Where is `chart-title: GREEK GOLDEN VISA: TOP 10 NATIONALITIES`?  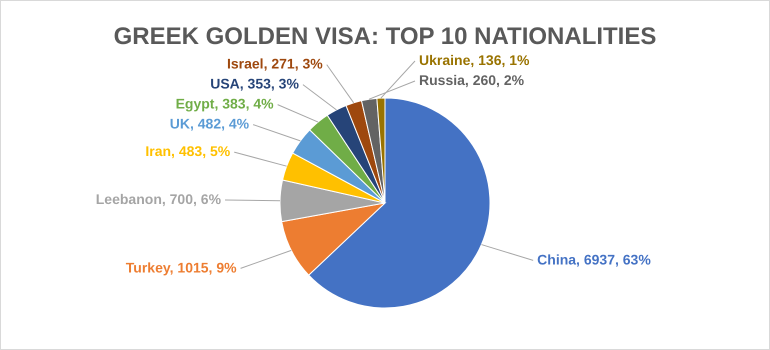 chart-title: GREEK GOLDEN VISA: TOP 10 NATIONALITIES is located at coordinates (385, 36).